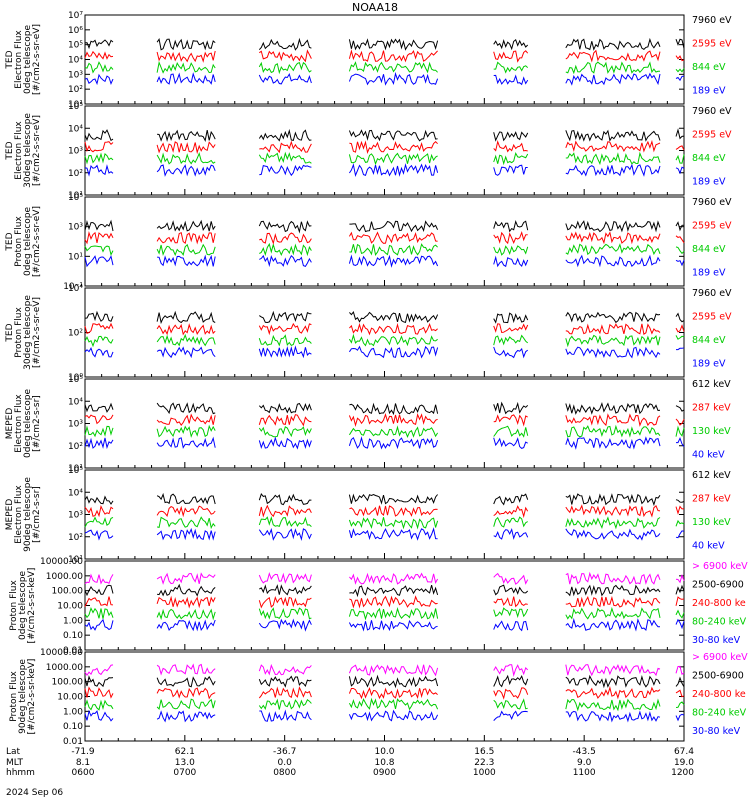  I want to click on y-tick-label: 10⁻¹, so click(73, 287).